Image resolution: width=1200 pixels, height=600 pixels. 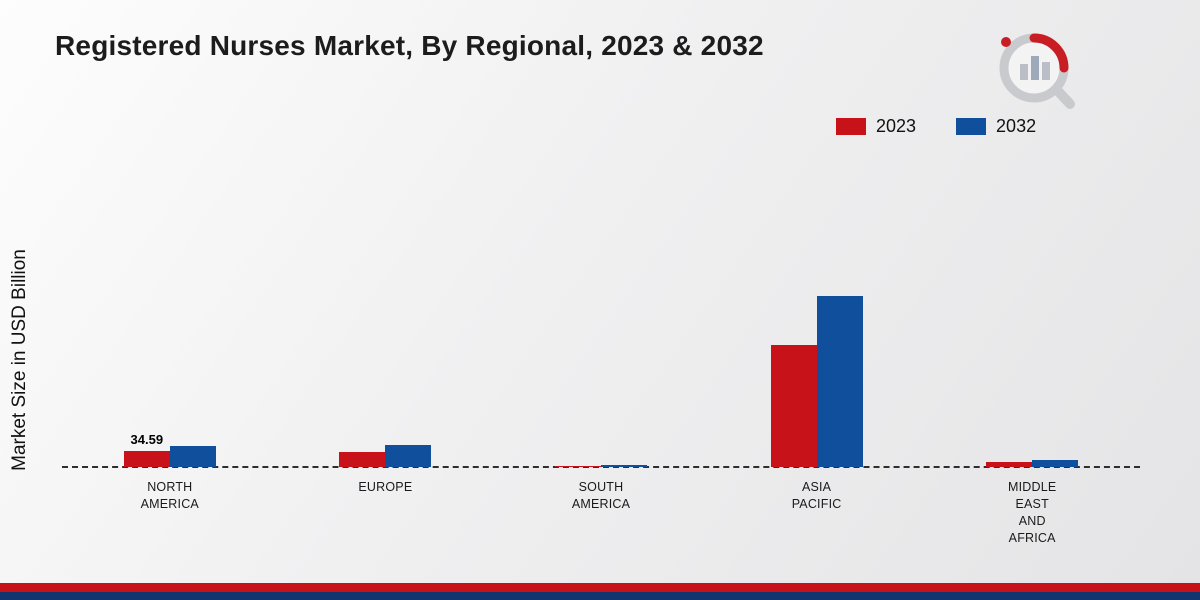 What do you see at coordinates (1055, 463) in the screenshot?
I see `bar-2032-middle-east-and-africa` at bounding box center [1055, 463].